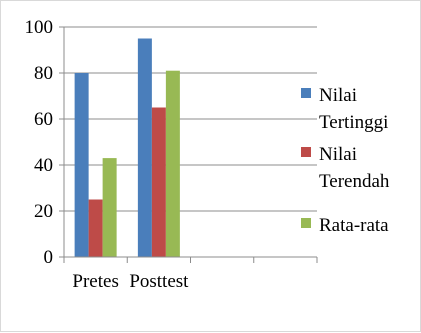 The width and height of the screenshot is (421, 333). I want to click on bar-nilai-terendah-Pretes, so click(95, 228).